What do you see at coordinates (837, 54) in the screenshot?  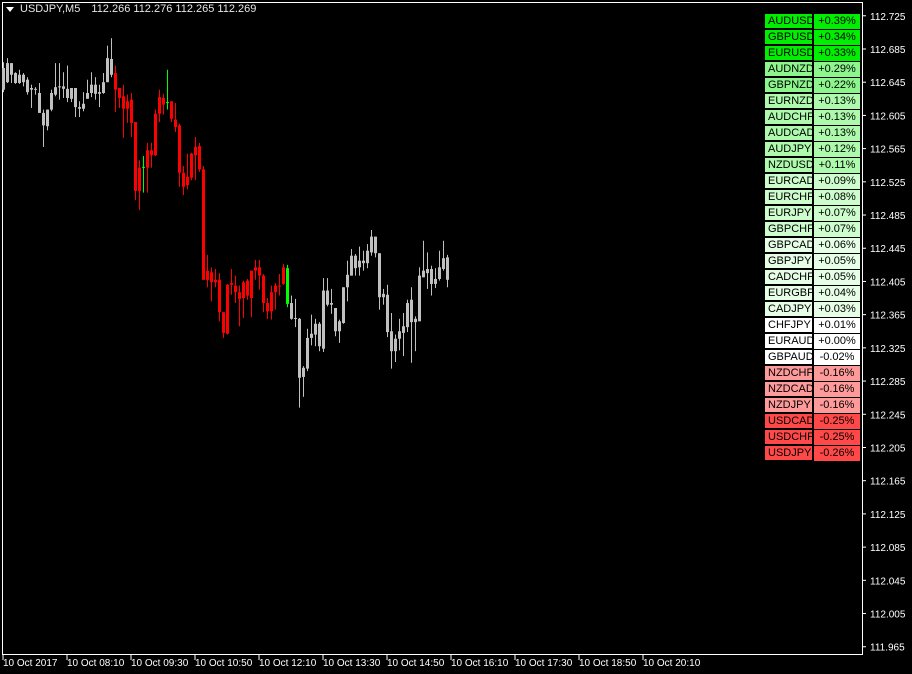 I see `pair-change: +0.33%` at bounding box center [837, 54].